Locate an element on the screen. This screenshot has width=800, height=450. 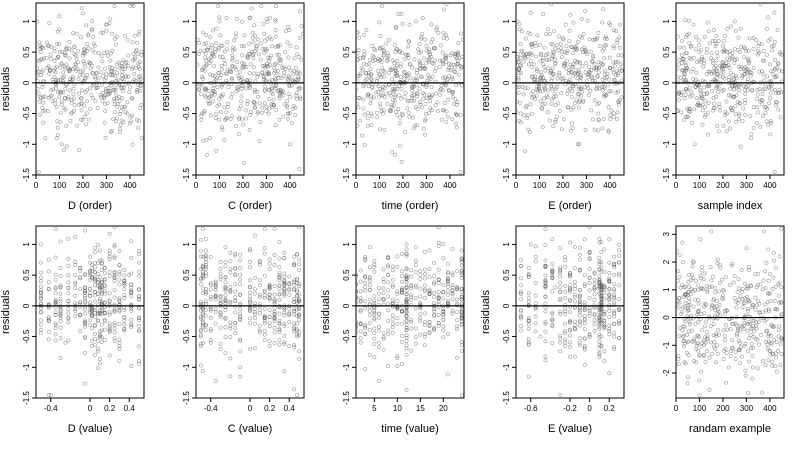
y-tick-label: -0.5 is located at coordinates (666, 113).